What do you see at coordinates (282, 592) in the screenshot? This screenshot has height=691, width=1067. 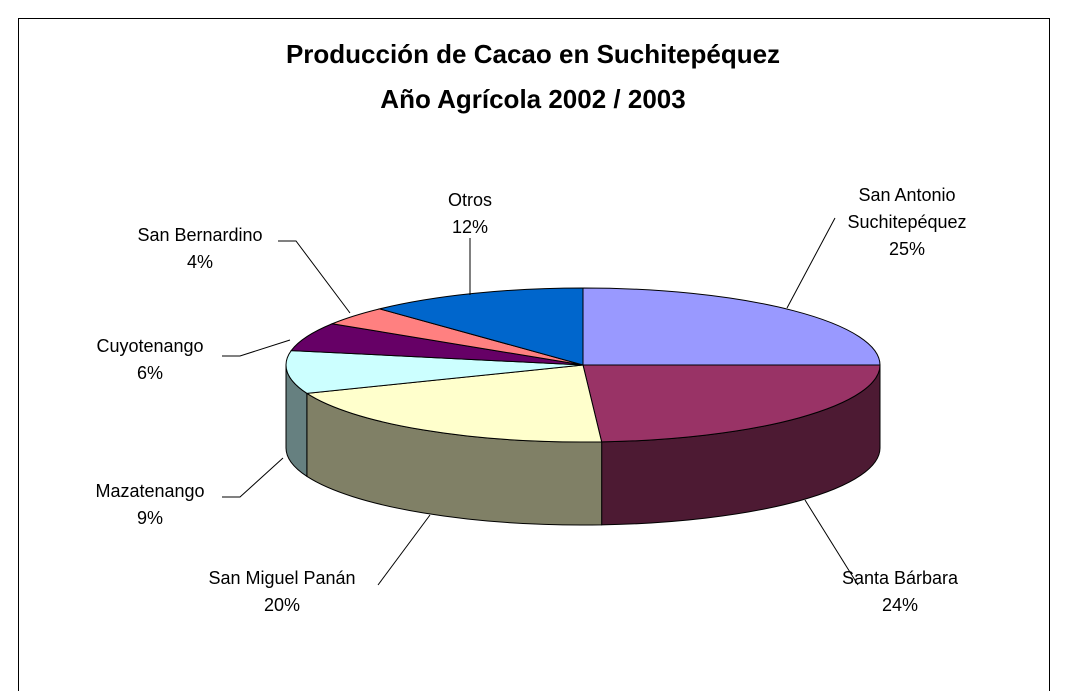 I see `slice-label: San Miguel Panán 20%` at bounding box center [282, 592].